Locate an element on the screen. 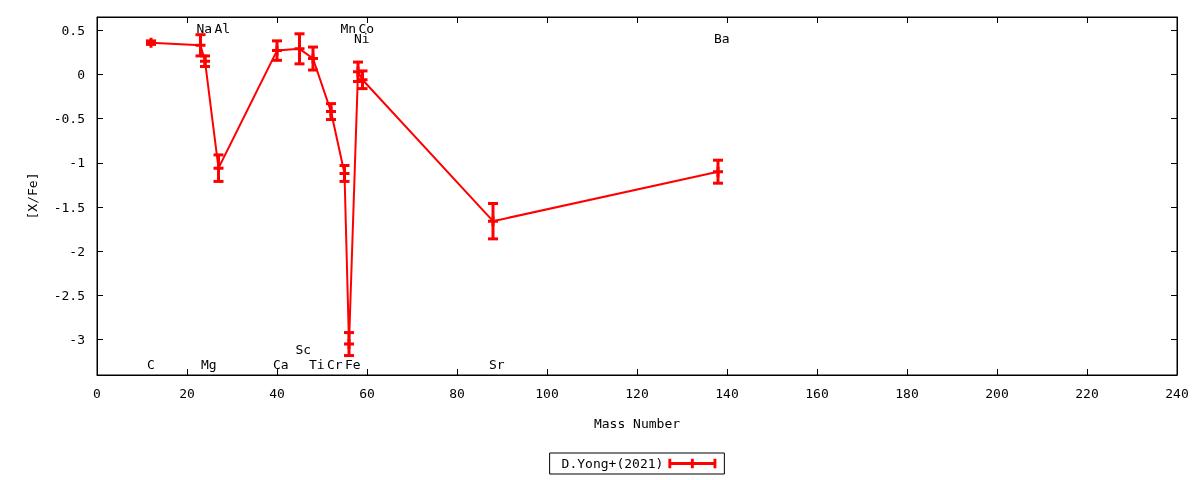 The height and width of the screenshot is (480, 1200). y-tick-label: -2.5 is located at coordinates (69, 295).